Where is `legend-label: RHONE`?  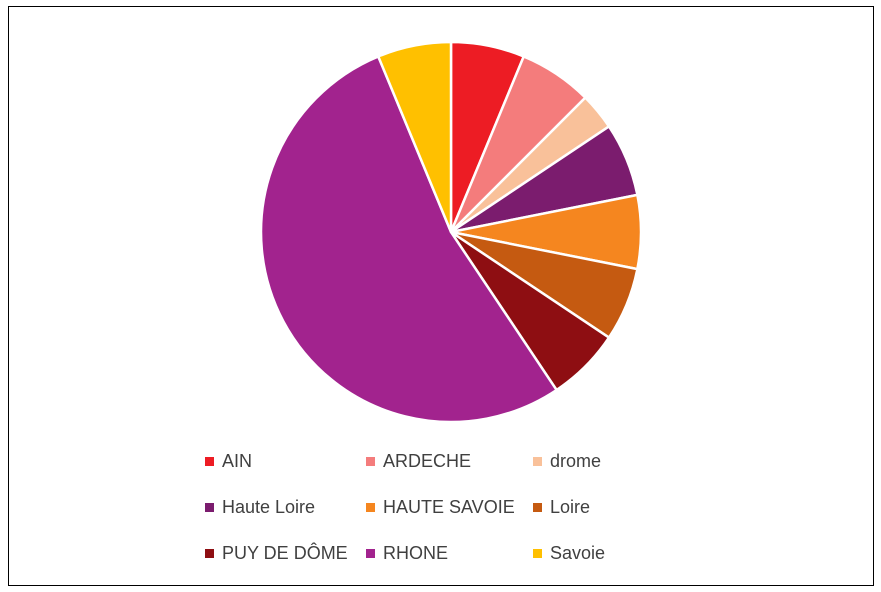 legend-label: RHONE is located at coordinates (416, 553).